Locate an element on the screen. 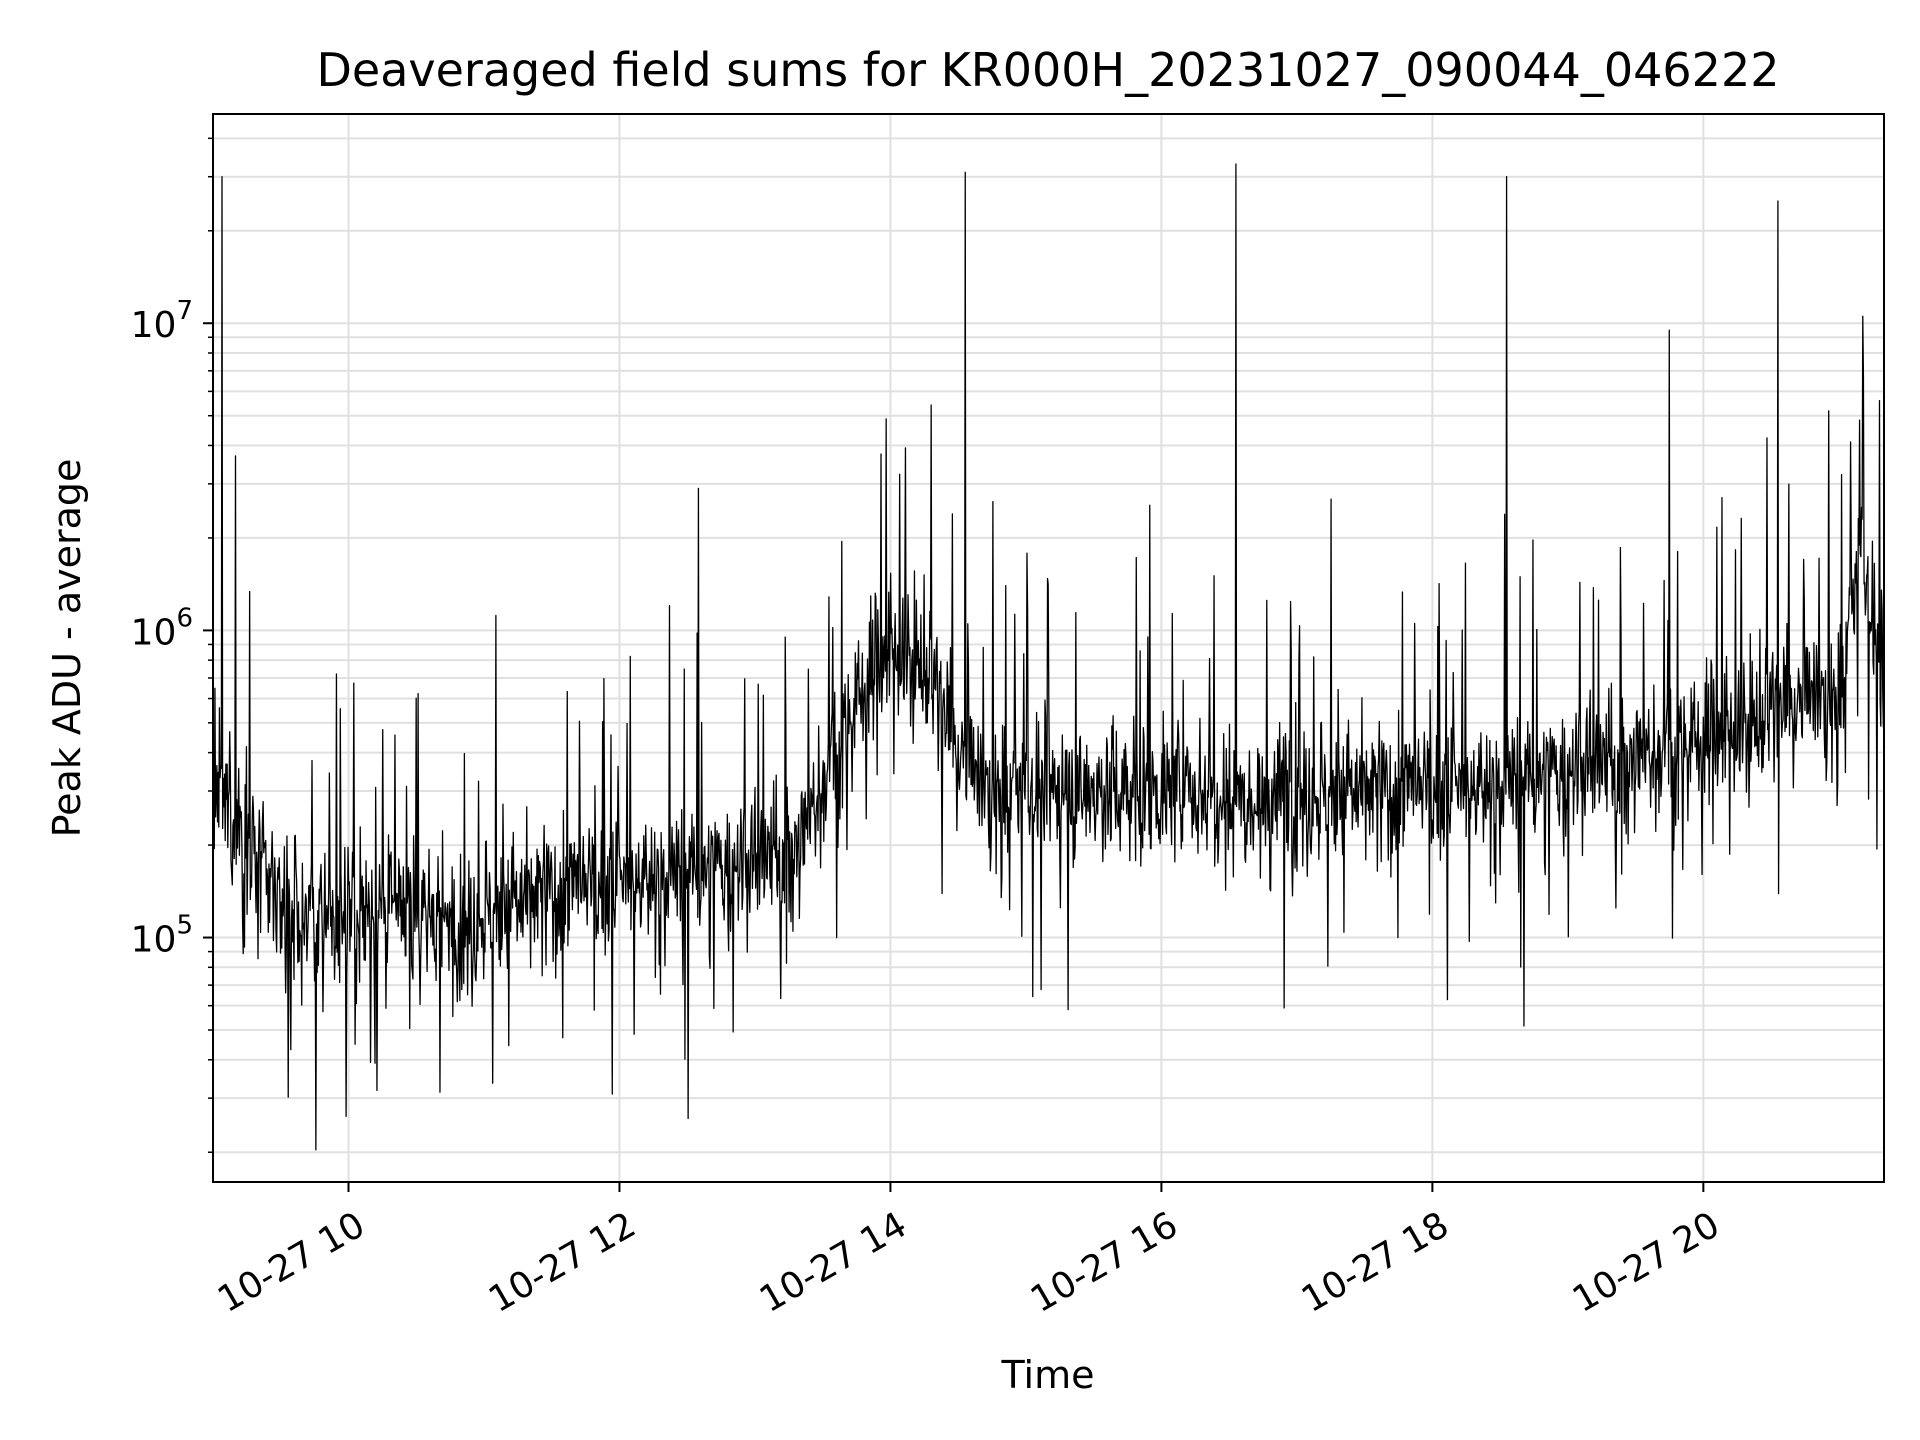  y-tick-label: 10⁷ is located at coordinates (162, 321).